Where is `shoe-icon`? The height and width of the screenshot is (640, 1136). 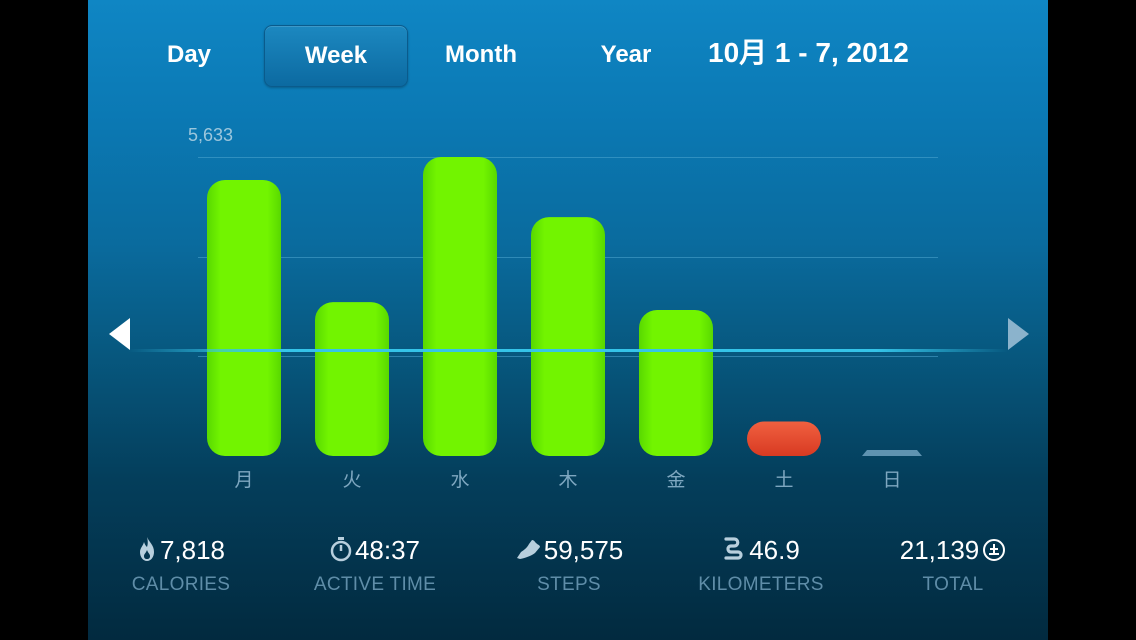 shoe-icon is located at coordinates (528, 549).